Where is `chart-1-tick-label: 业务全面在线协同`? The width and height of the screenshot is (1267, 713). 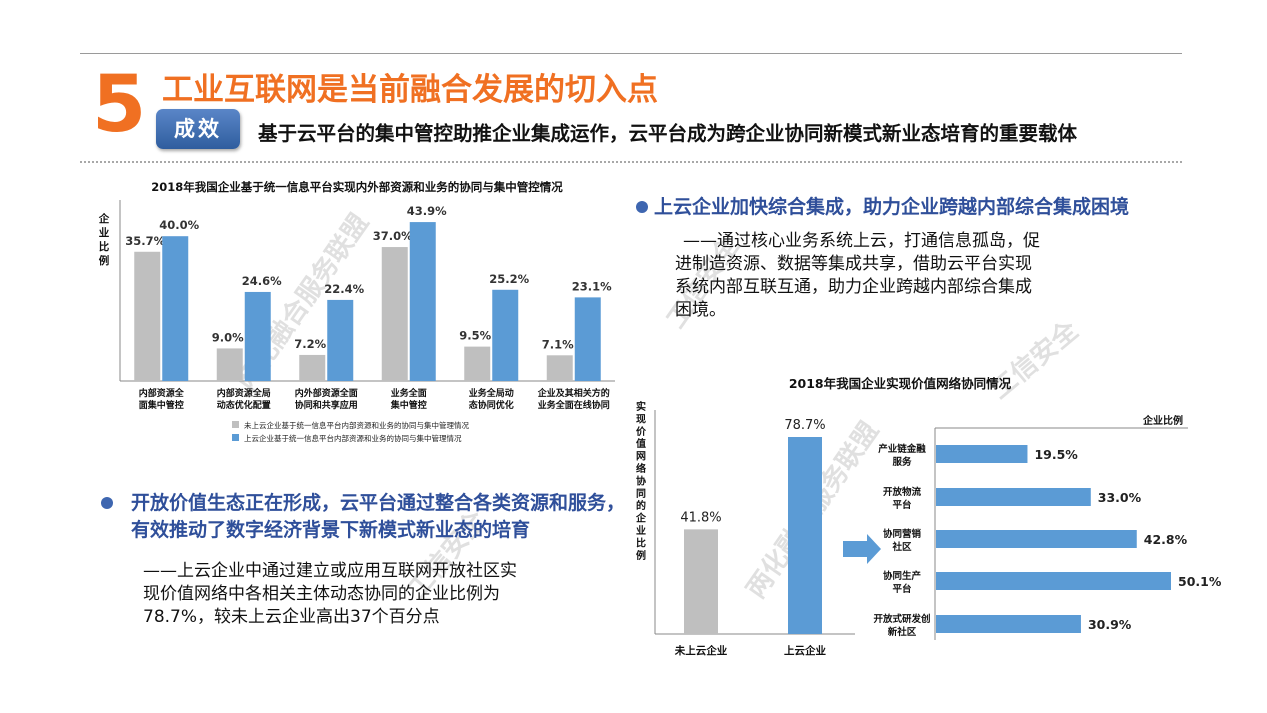 chart-1-tick-label: 业务全面在线协同 is located at coordinates (574, 405).